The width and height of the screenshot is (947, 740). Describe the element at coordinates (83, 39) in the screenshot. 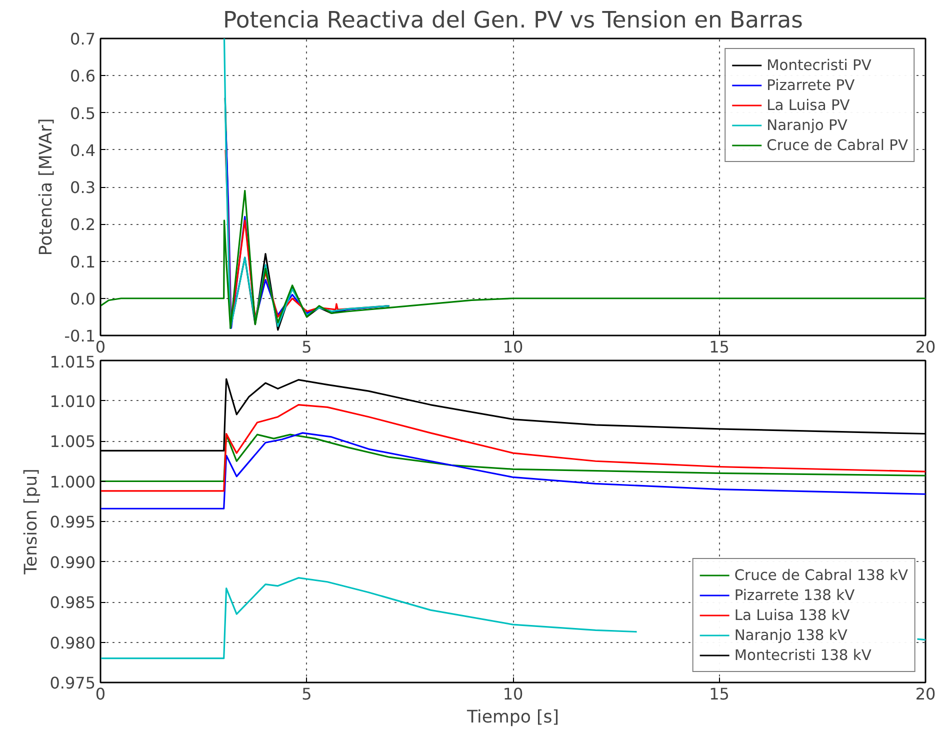

I see `y-tick-label: 0.7` at that location.